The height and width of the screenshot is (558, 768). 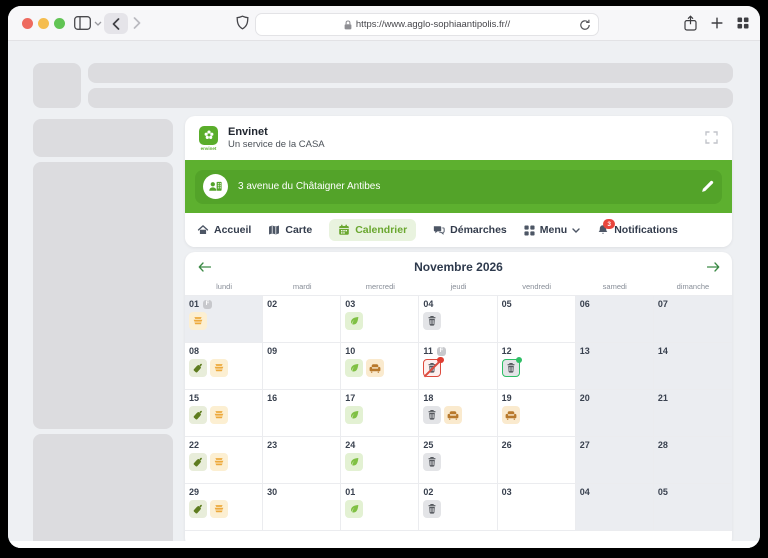 What do you see at coordinates (692, 413) in the screenshot?
I see `calendar-day-cell: 21` at bounding box center [692, 413].